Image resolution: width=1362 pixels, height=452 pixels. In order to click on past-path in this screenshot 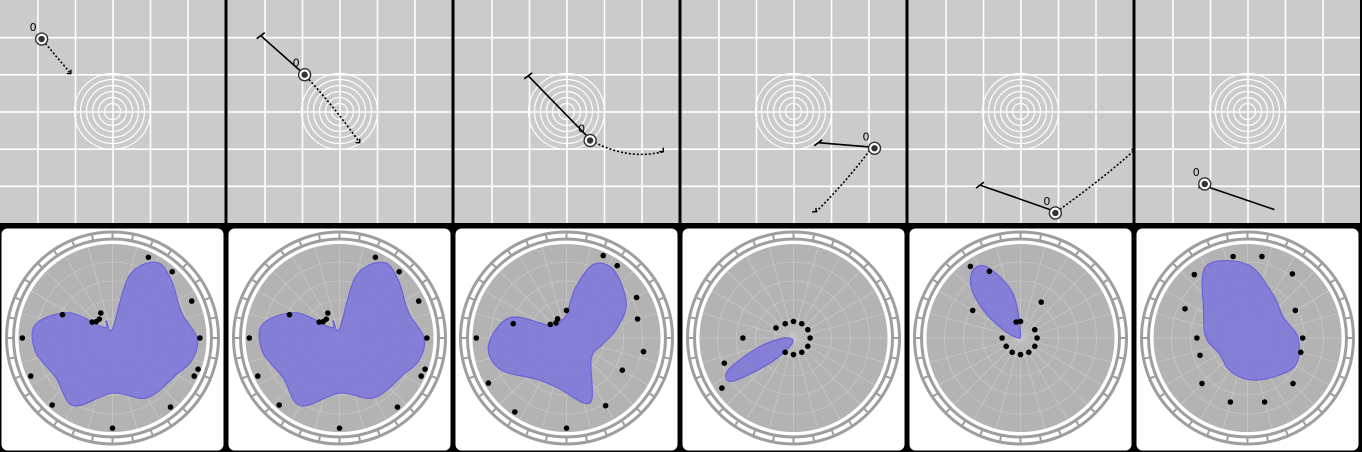, I will do `click(845, 144)`.